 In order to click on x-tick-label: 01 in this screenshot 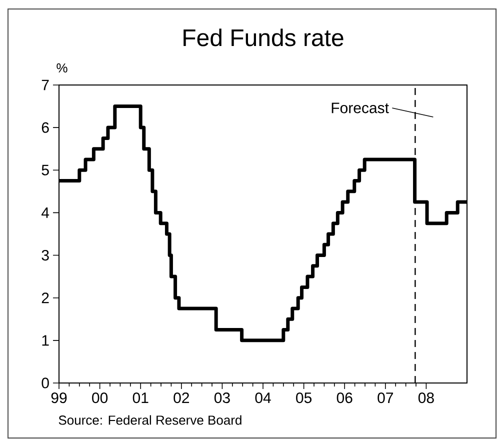, I will do `click(140, 398)`.